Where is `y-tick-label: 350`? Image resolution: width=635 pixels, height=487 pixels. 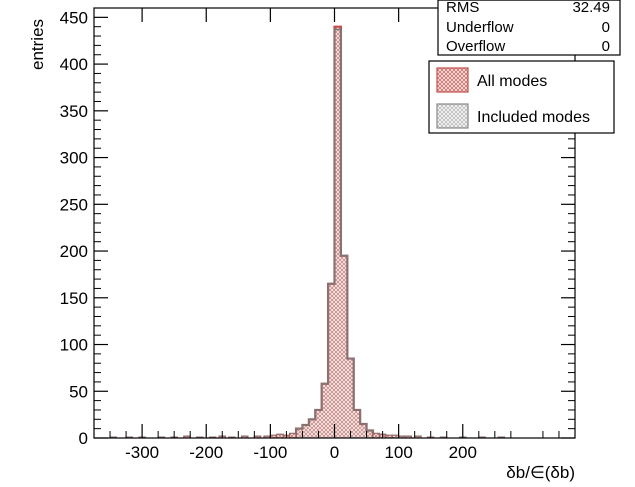 y-tick-label: 350 is located at coordinates (74, 111).